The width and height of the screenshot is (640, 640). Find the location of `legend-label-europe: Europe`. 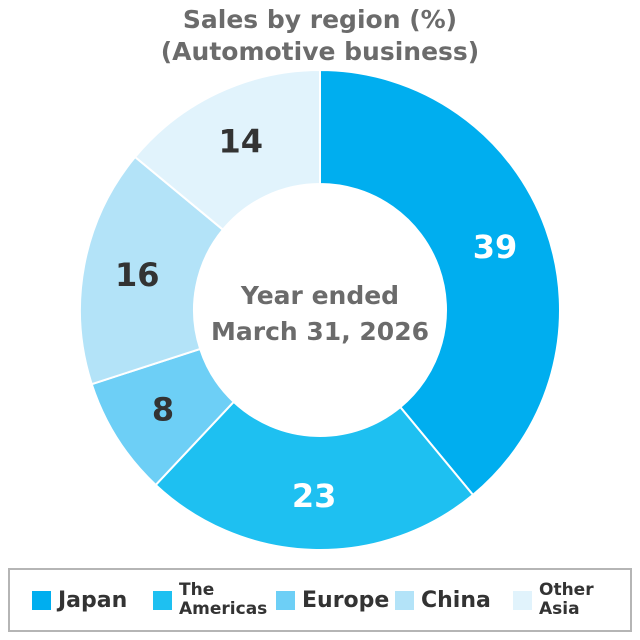

legend-label-europe: Europe is located at coordinates (346, 600).